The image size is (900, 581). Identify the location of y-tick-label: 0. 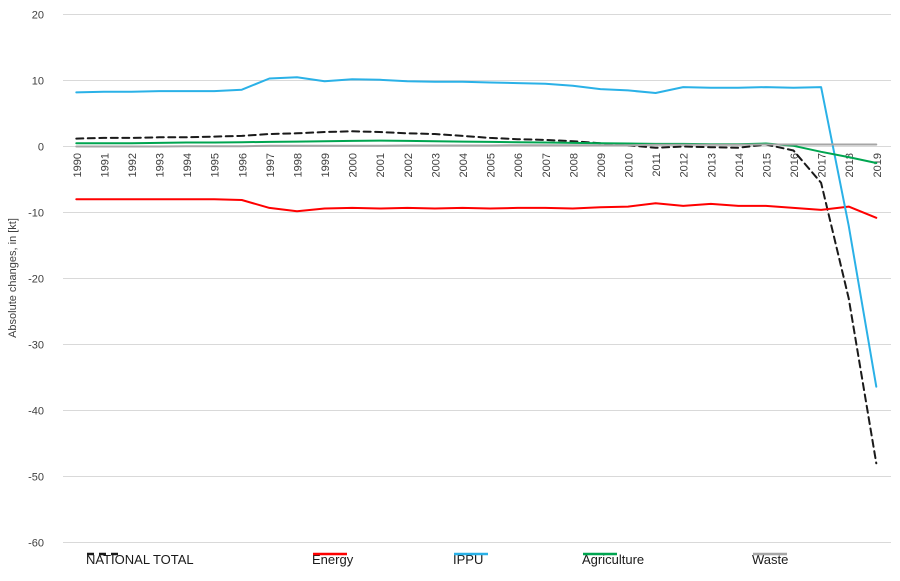
(41, 148).